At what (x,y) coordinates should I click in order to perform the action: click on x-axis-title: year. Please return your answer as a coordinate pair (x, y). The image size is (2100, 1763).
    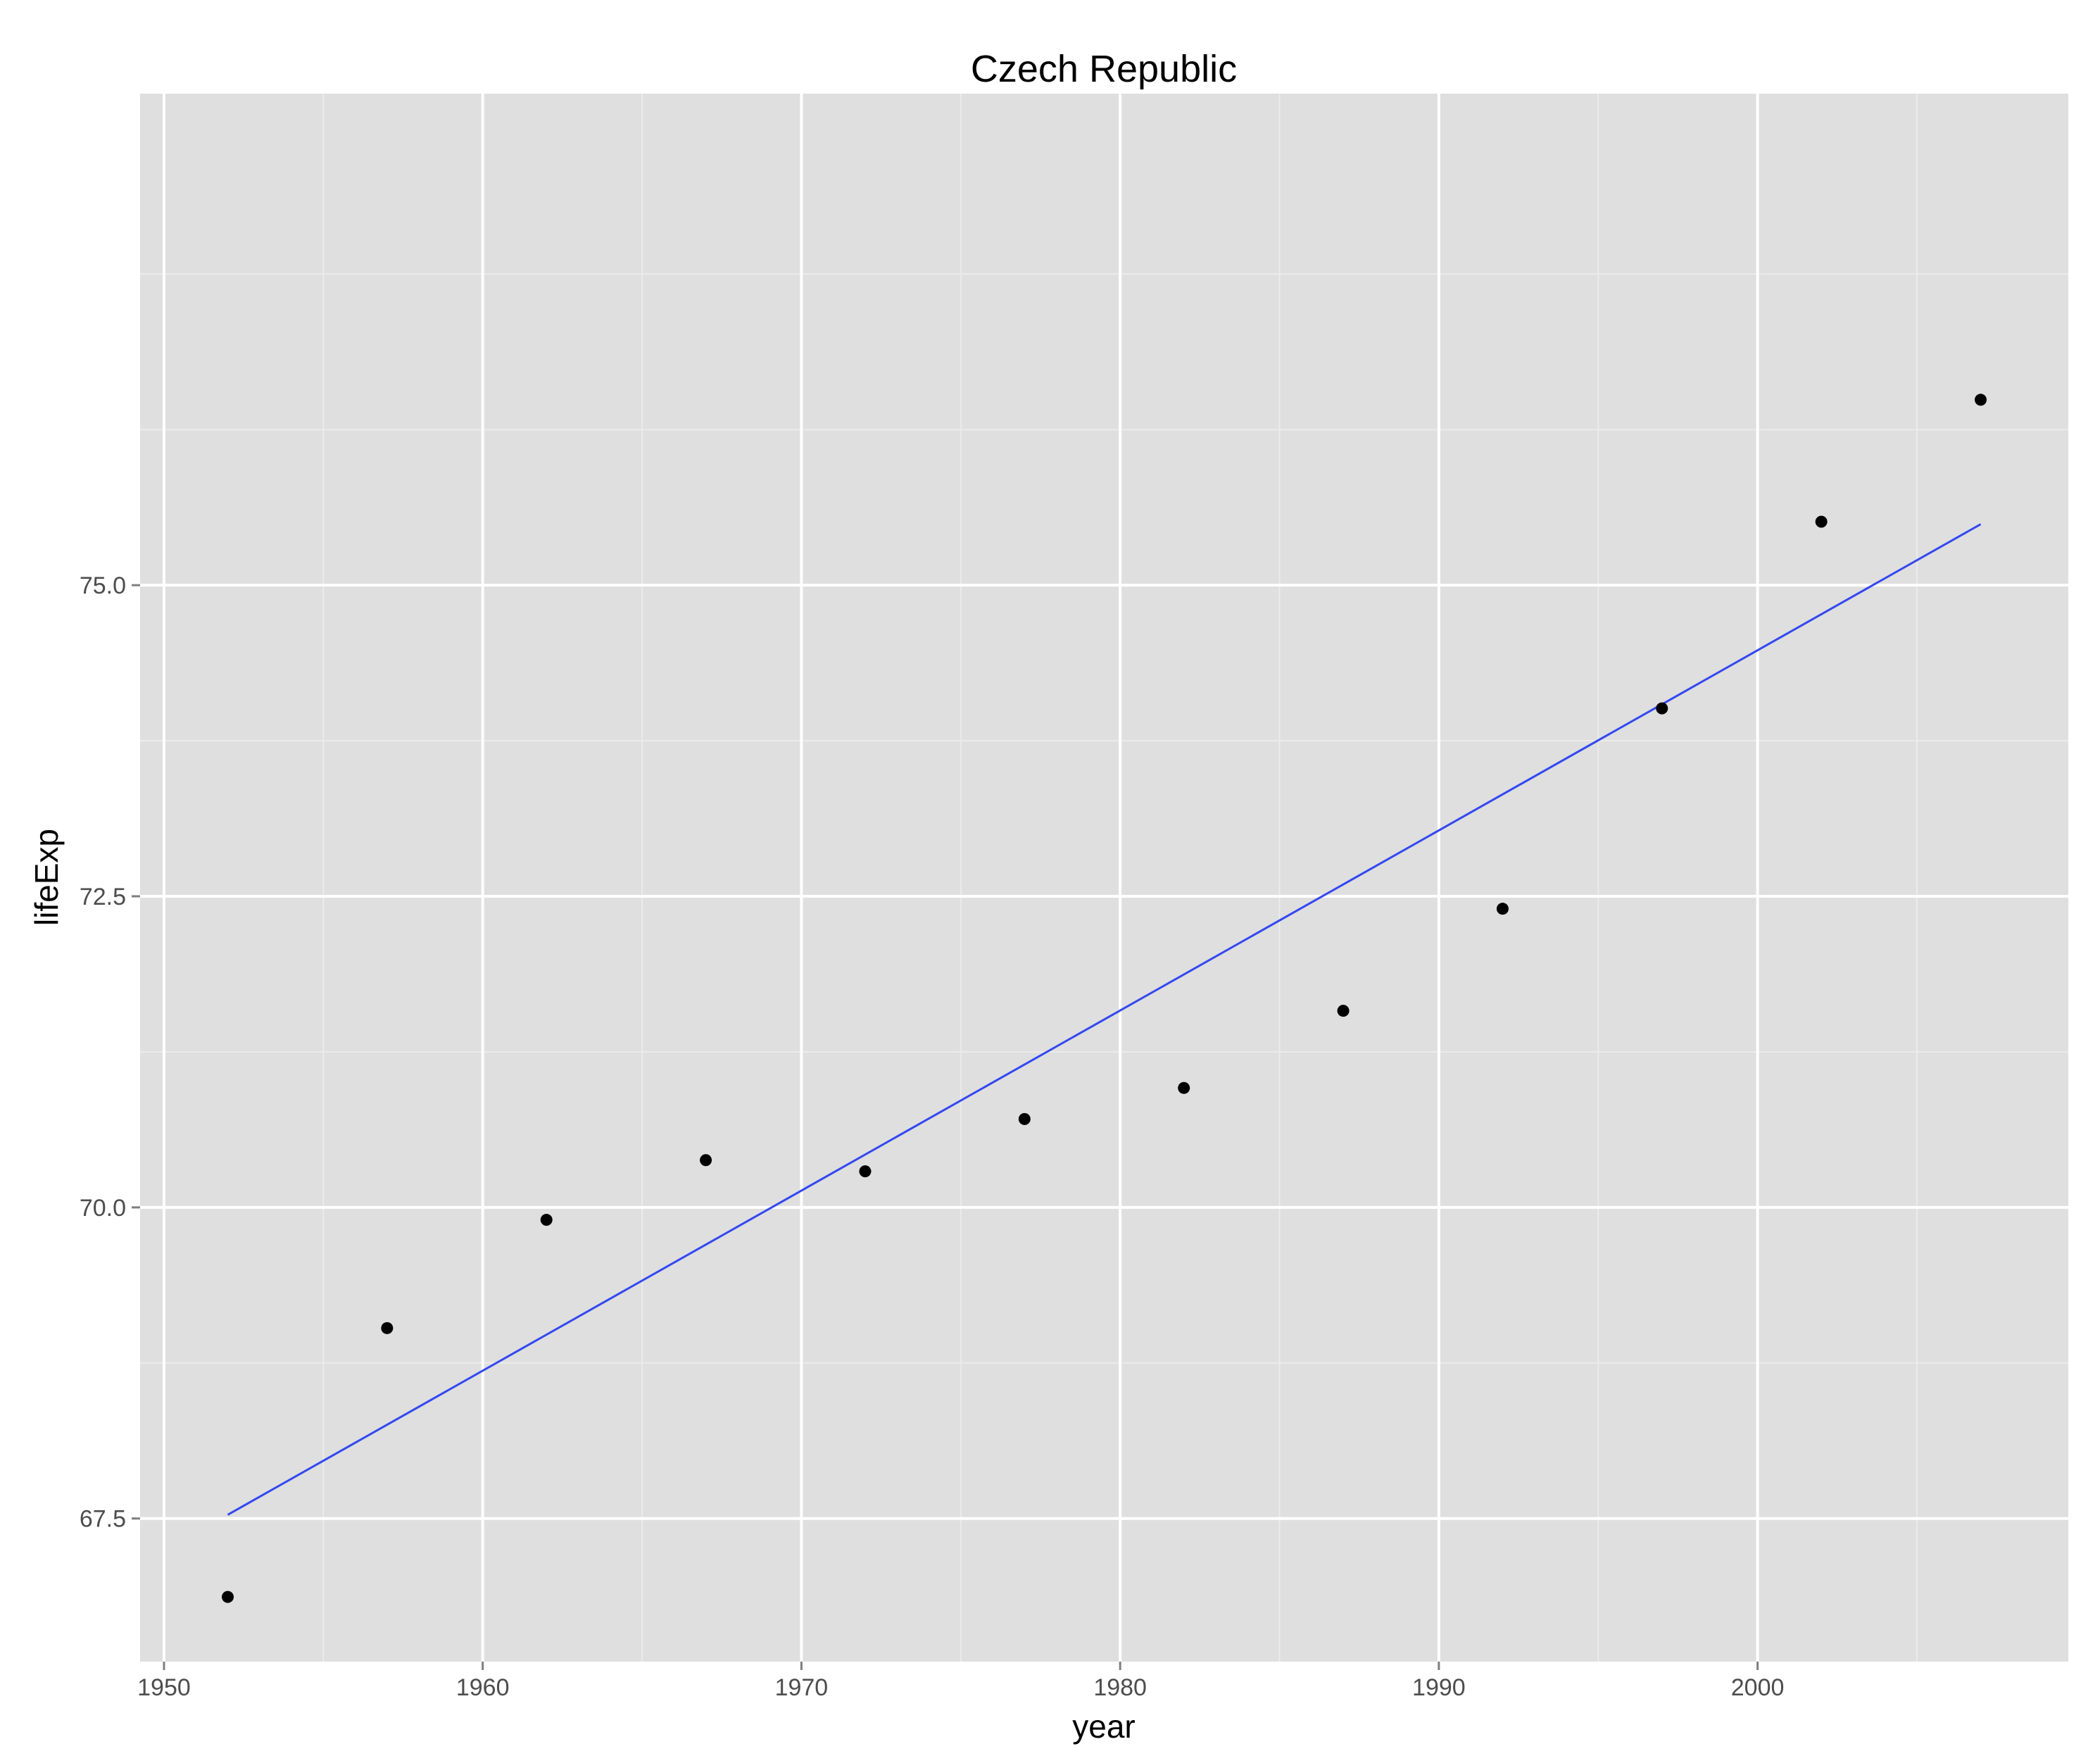
    Looking at the image, I should click on (1103, 1726).